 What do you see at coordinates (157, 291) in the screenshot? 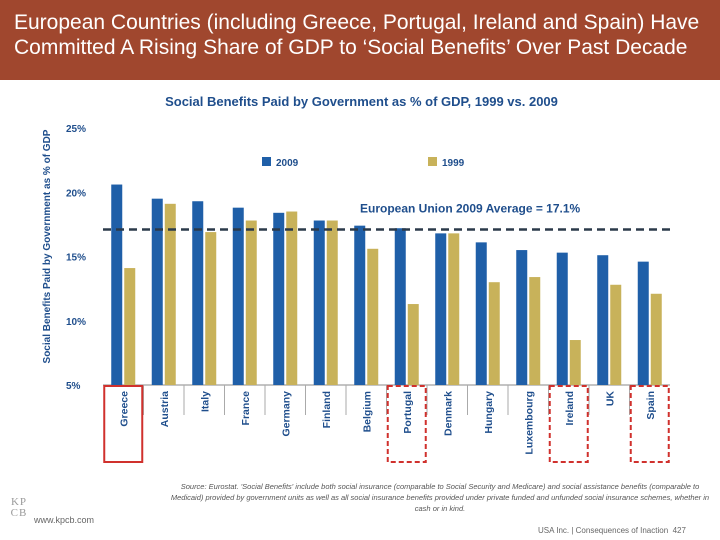
I see `bar-2009-austria` at bounding box center [157, 291].